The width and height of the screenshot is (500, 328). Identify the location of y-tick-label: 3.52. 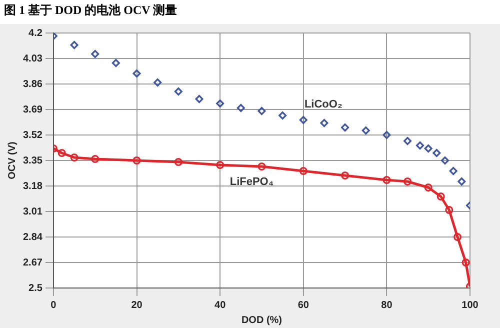
(32, 135).